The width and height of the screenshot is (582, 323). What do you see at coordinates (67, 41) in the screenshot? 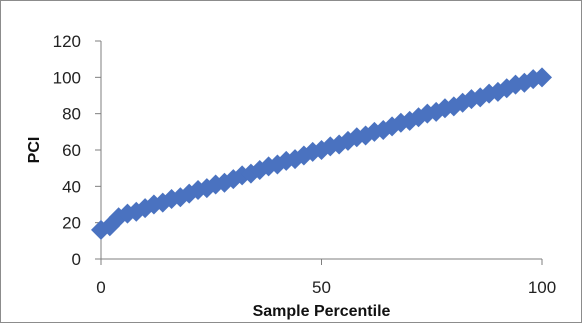
I see `y-tick-label: 120` at bounding box center [67, 41].